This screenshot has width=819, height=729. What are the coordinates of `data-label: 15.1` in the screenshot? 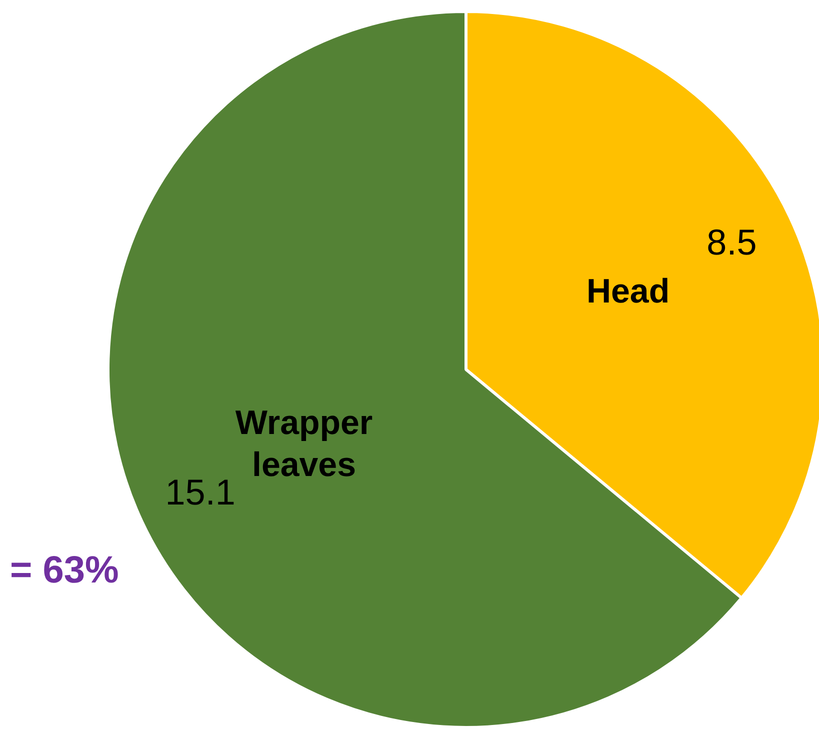 It's located at (200, 491).